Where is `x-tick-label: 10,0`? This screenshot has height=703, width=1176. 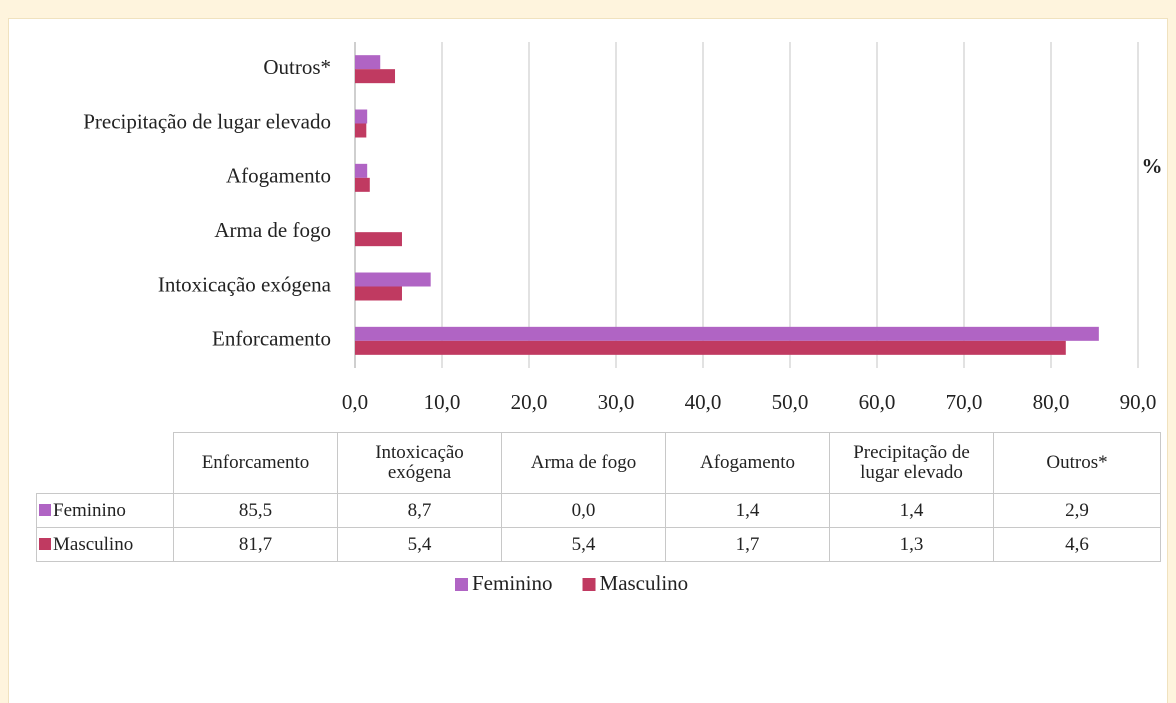
x-tick-label: 10,0 is located at coordinates (442, 402).